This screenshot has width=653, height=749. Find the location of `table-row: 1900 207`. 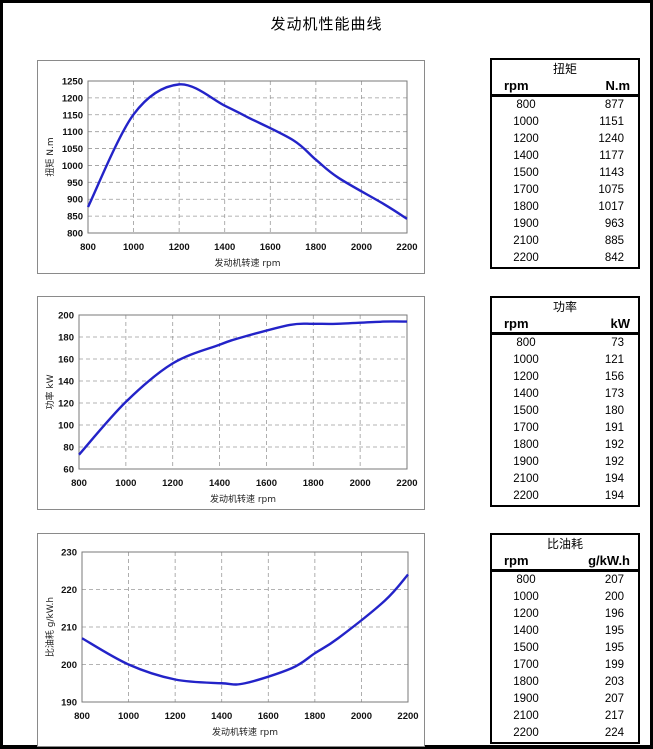

table-row: 1900 207 is located at coordinates (565, 699).